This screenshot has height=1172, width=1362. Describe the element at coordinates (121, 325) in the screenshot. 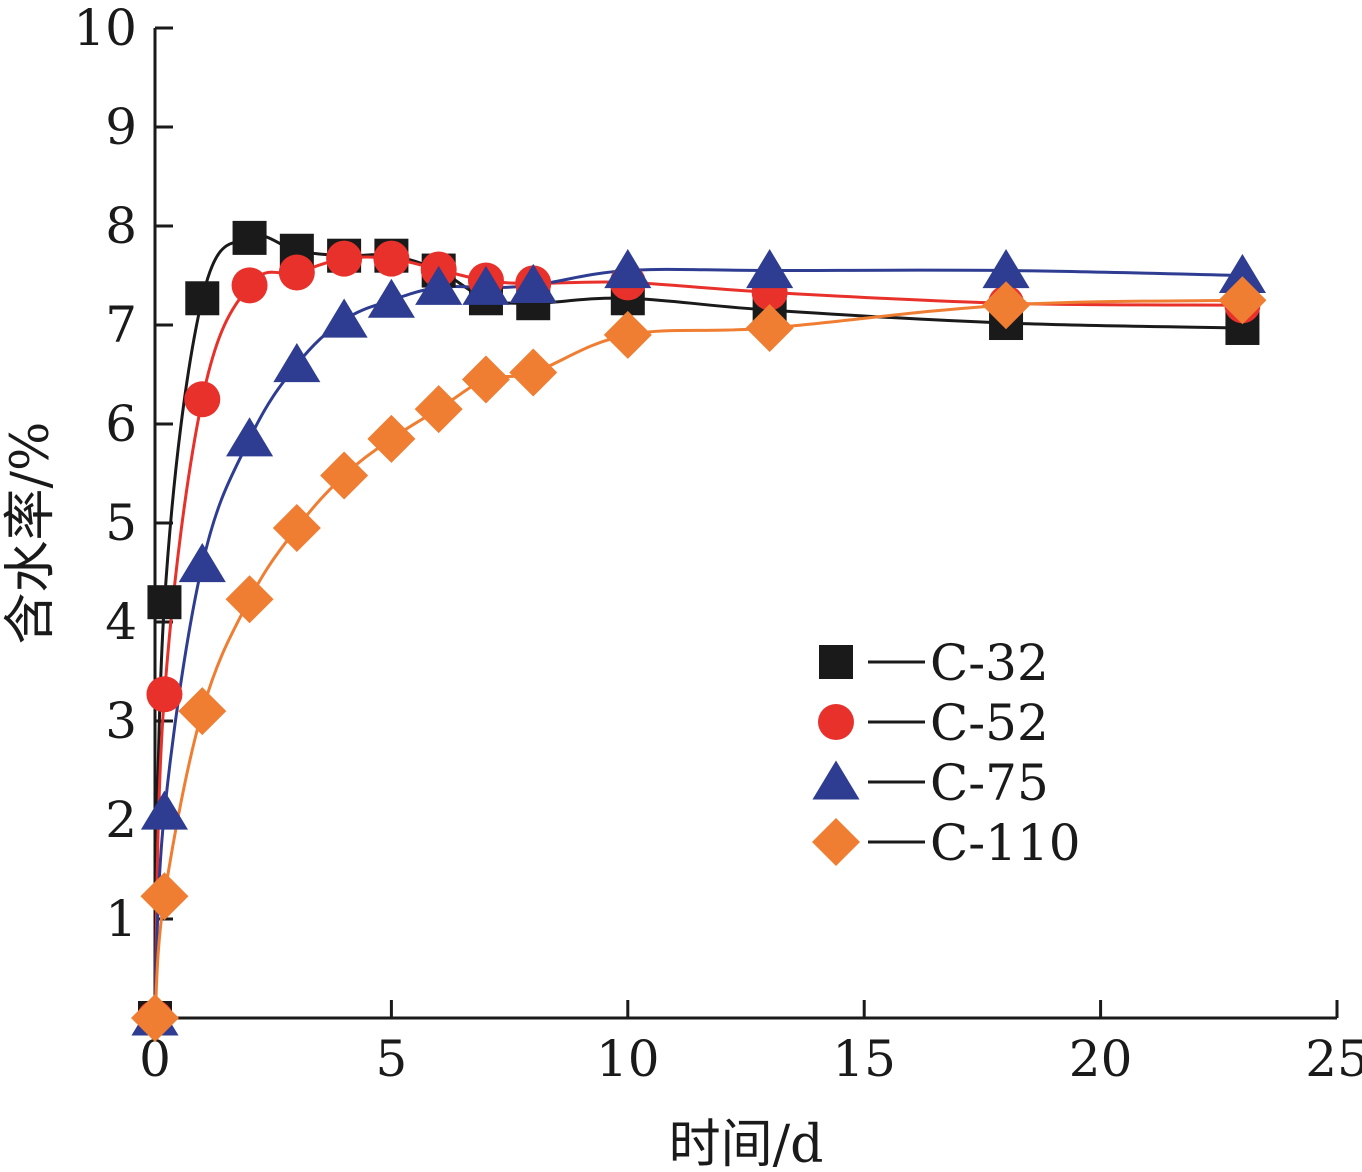

I see `y-tick-label: 7` at that location.